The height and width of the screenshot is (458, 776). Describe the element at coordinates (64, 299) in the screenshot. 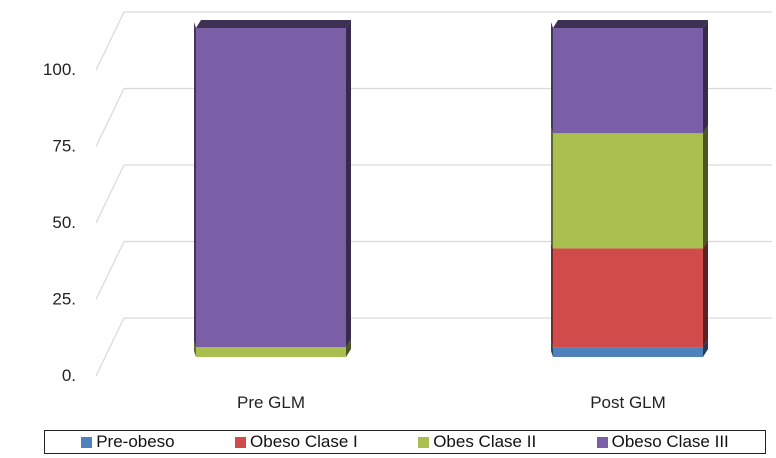

I see `y-tick-label: 25.` at that location.